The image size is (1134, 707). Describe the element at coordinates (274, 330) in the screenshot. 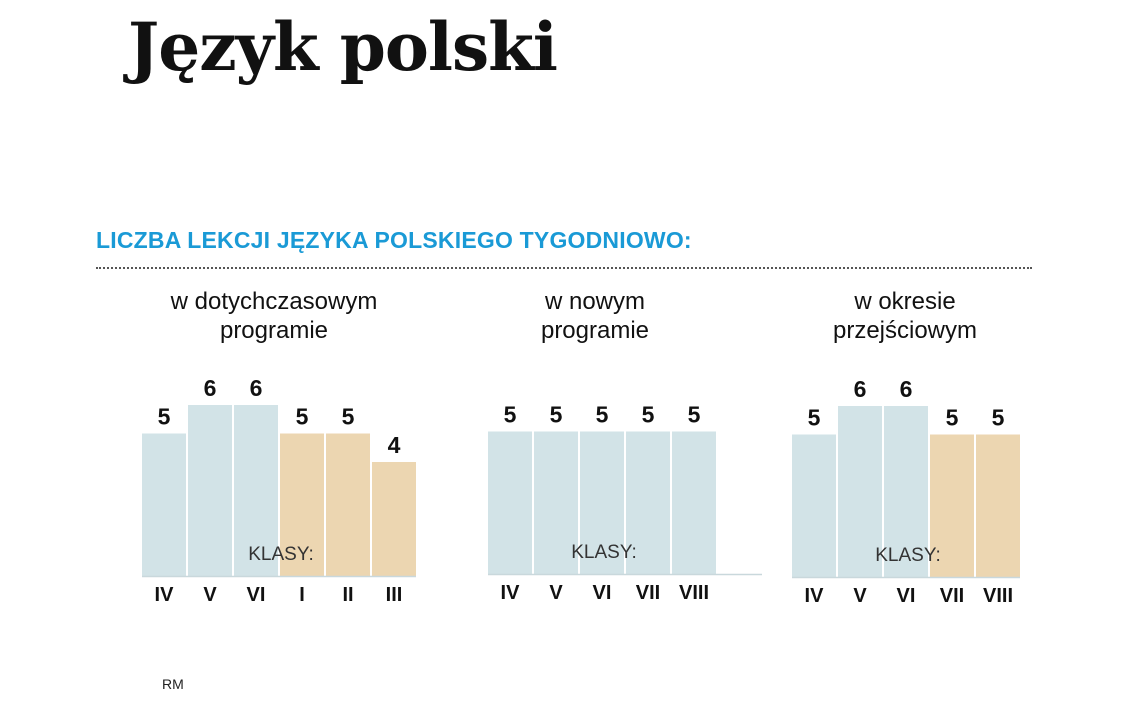

I see `chart-1-title-line: programie` at that location.